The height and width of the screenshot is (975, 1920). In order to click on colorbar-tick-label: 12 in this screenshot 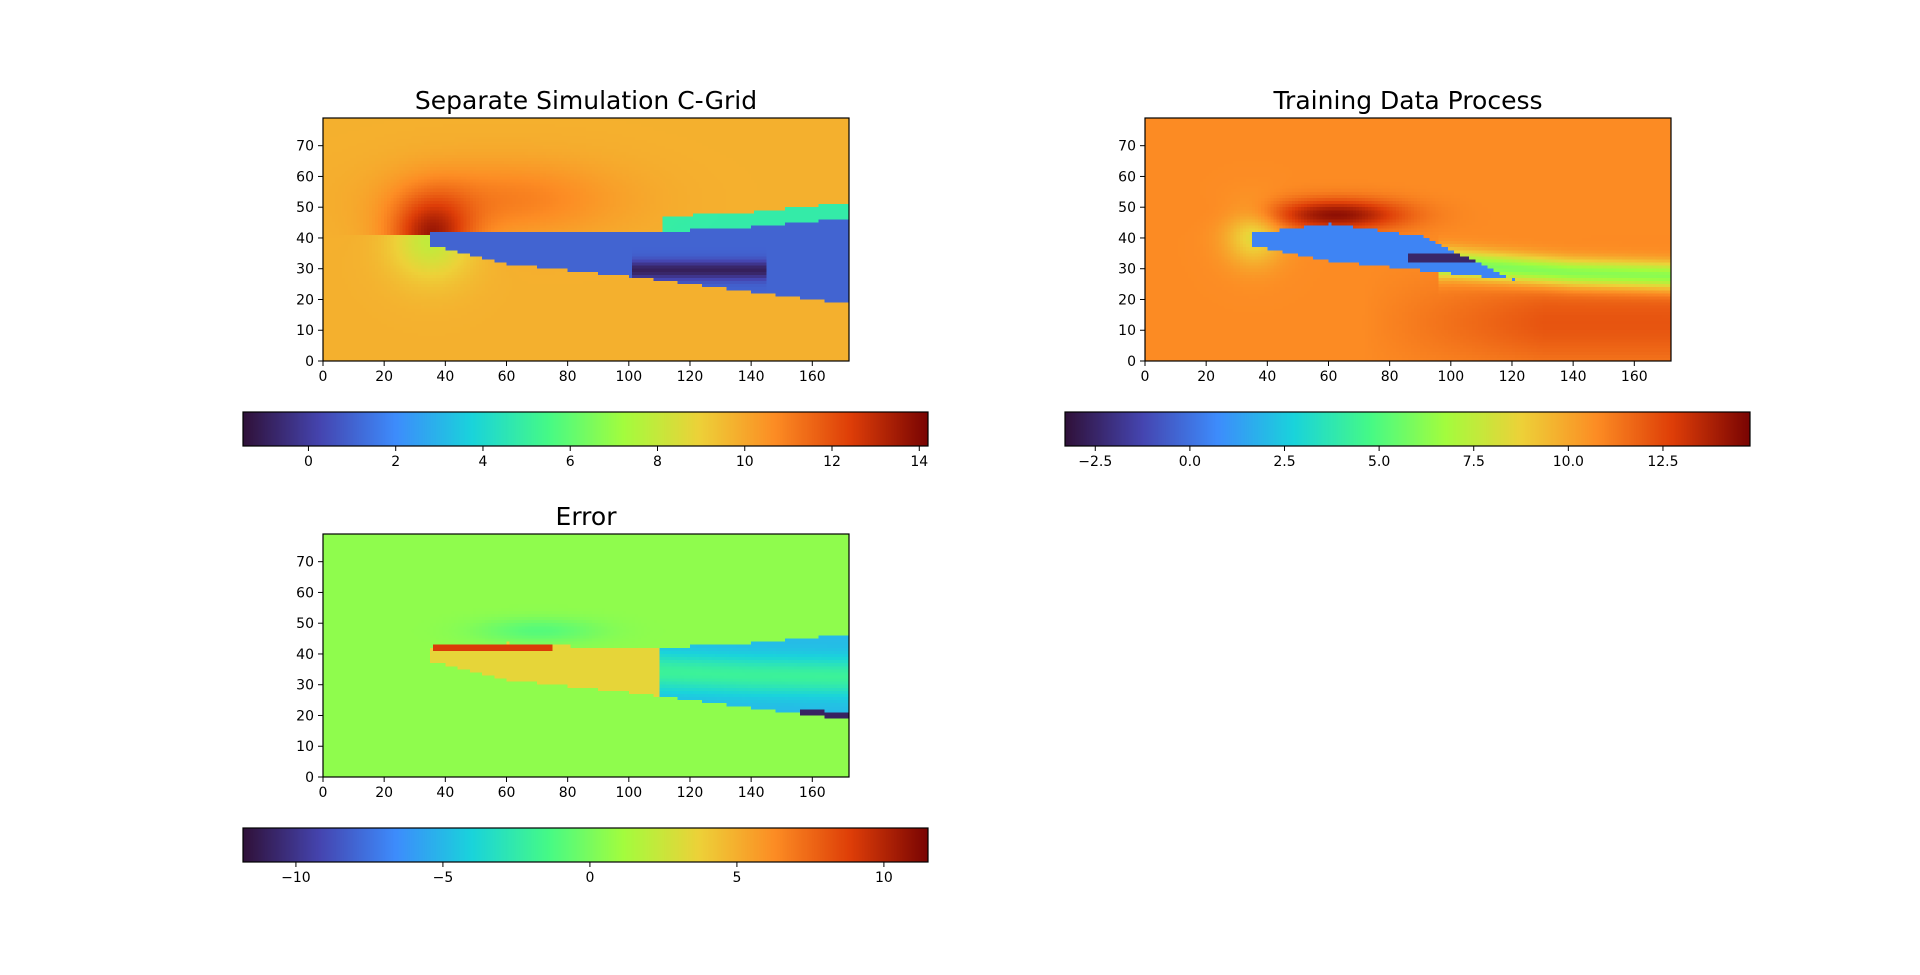, I will do `click(832, 462)`.